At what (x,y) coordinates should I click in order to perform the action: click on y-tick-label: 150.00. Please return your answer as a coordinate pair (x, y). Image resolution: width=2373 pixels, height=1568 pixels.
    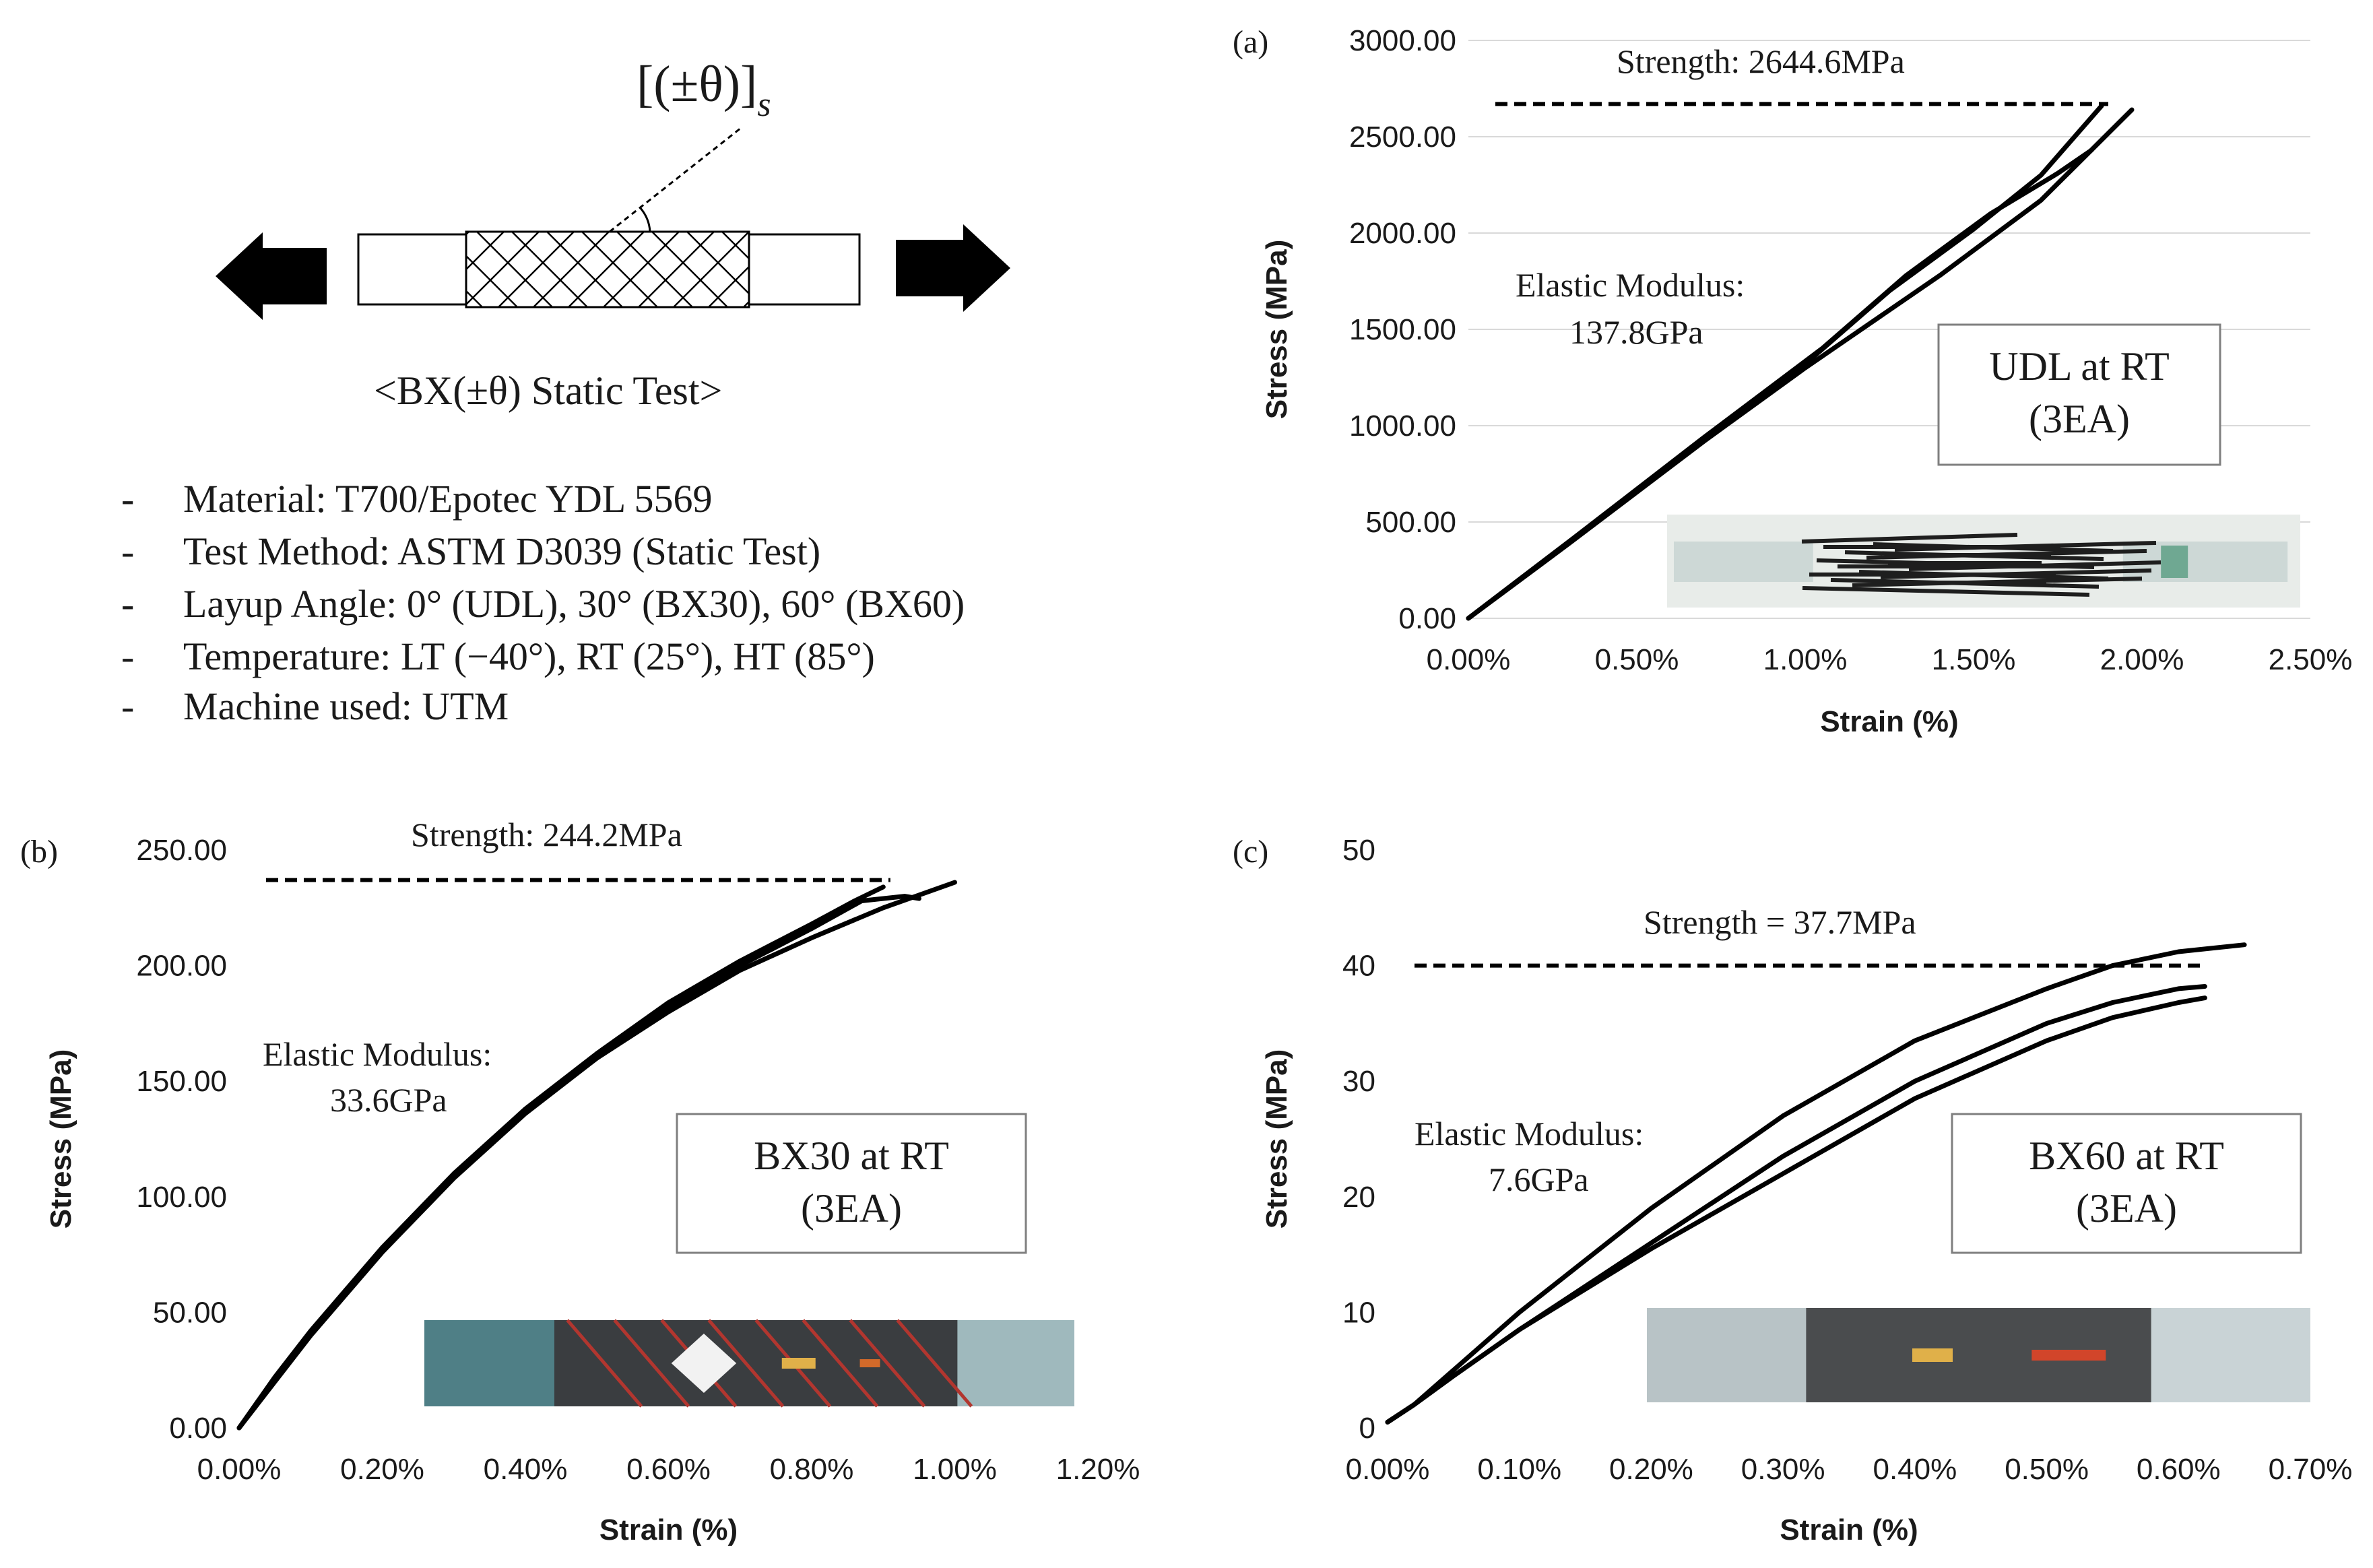
    Looking at the image, I should click on (181, 1081).